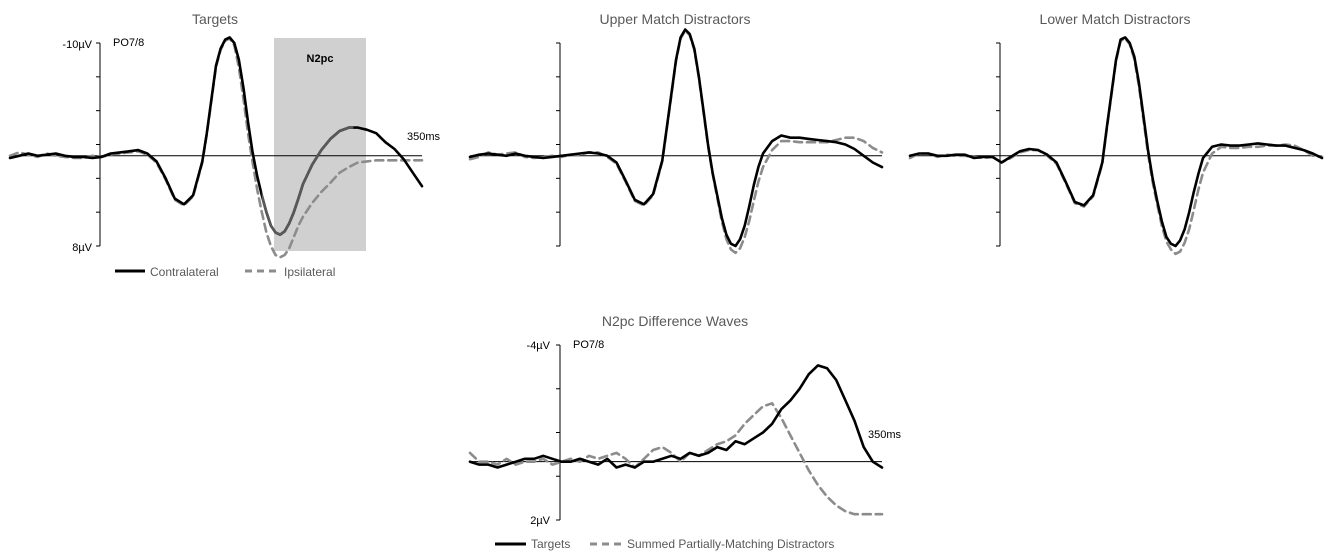 The width and height of the screenshot is (1325, 551). What do you see at coordinates (1115, 19) in the screenshot?
I see `panel-title: Lower Match Distractors` at bounding box center [1115, 19].